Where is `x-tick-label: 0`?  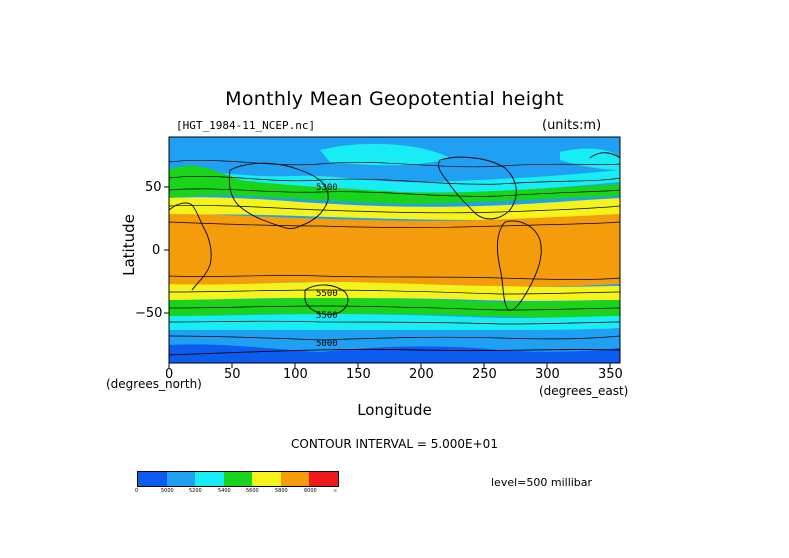
x-tick-label: 0 is located at coordinates (169, 374).